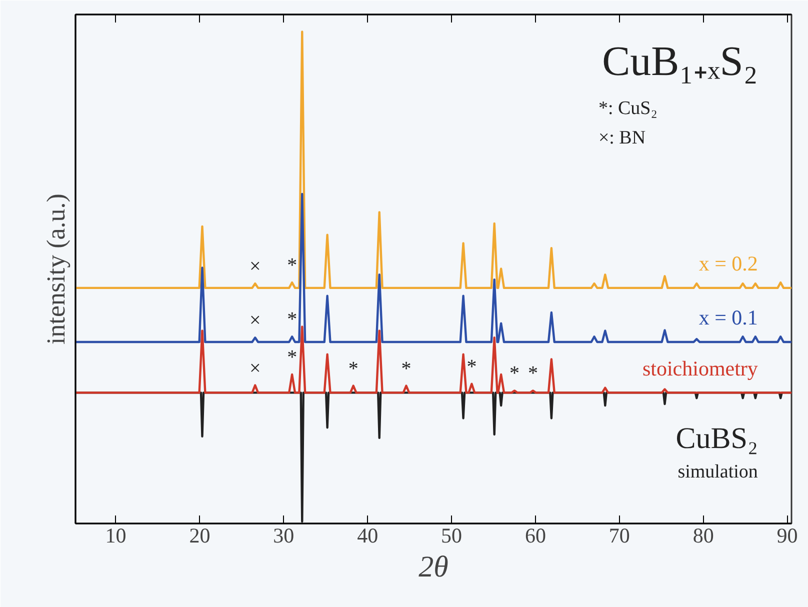  I want to click on chart-title: CuB₁₊ₓS₂, so click(680, 62).